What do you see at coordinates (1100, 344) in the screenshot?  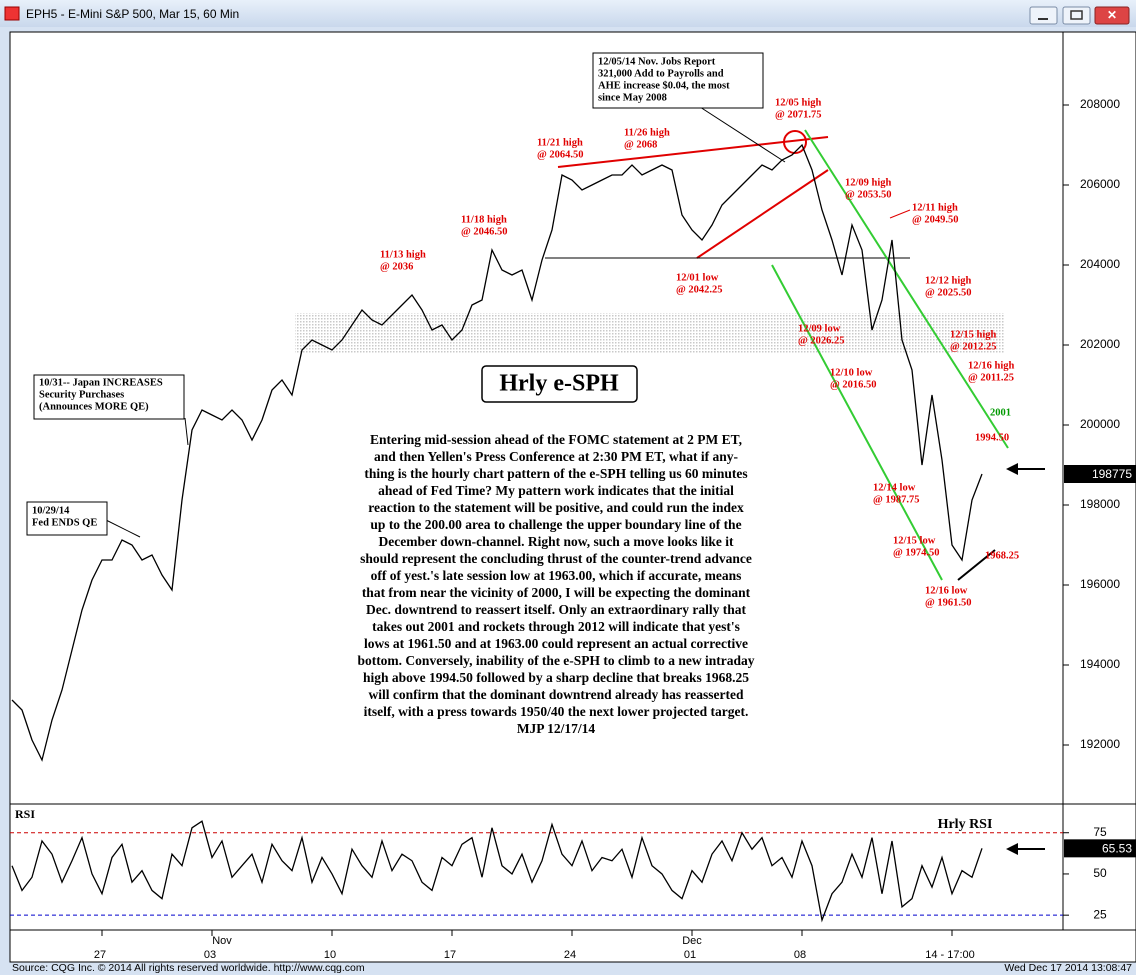 I see `y-tick-label: 202000` at bounding box center [1100, 344].